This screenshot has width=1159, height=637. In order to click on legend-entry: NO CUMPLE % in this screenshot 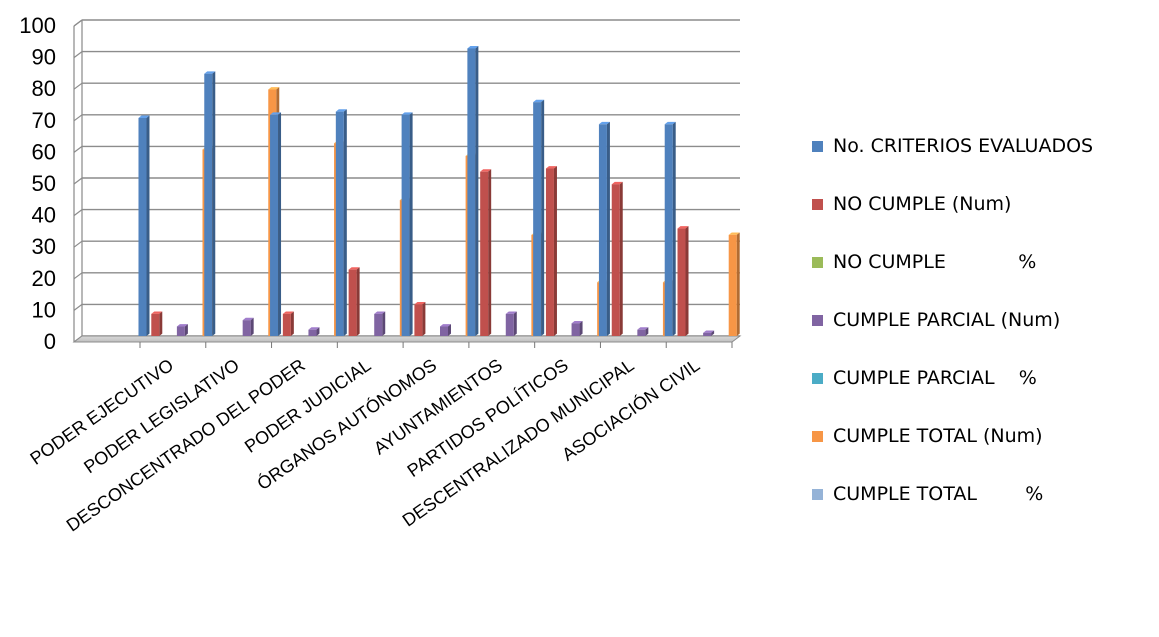, I will do `click(924, 262)`.